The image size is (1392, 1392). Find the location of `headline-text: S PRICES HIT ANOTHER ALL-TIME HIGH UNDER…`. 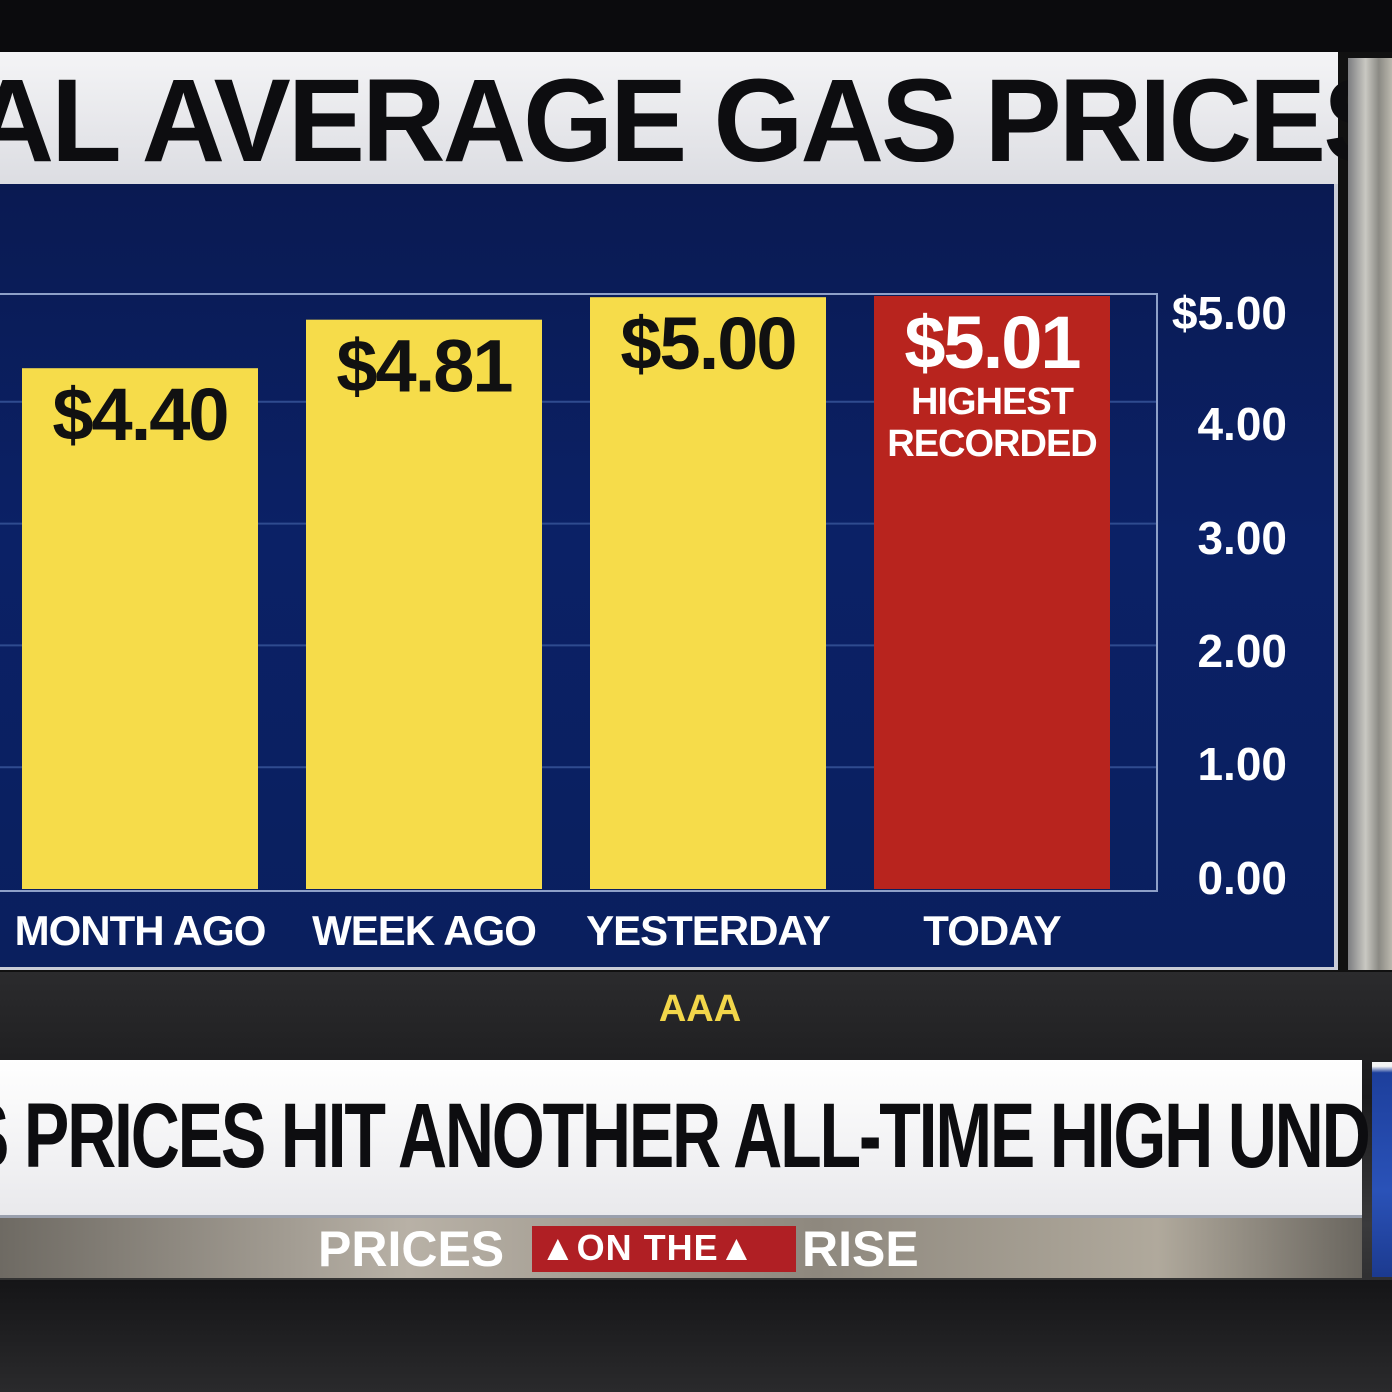

headline-text: S PRICES HIT ANOTHER ALL-TIME HIGH UNDER… is located at coordinates (696, 1136).